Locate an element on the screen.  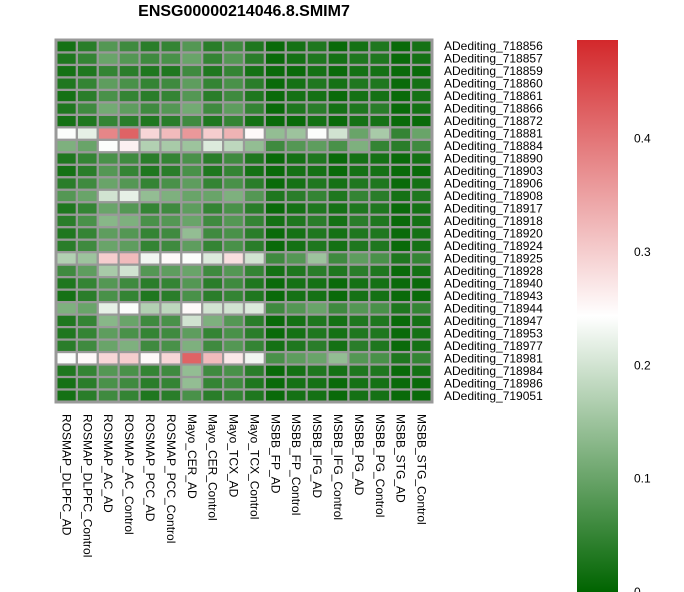
row-label: ADediting_718924 is located at coordinates (493, 246).